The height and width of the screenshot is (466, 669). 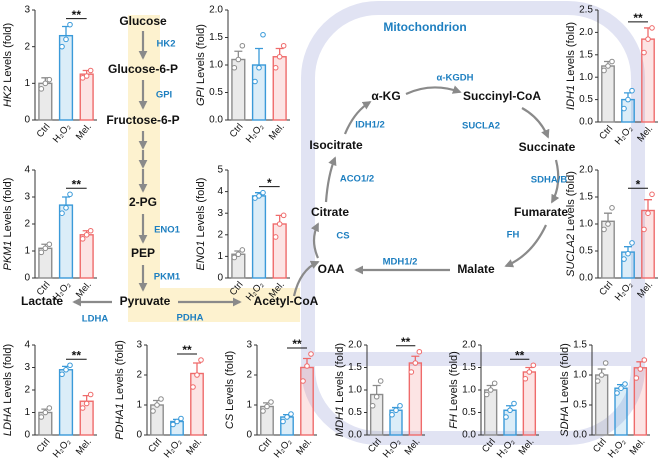 I want to click on metabolite: Glucose-6-P, so click(x=143, y=69).